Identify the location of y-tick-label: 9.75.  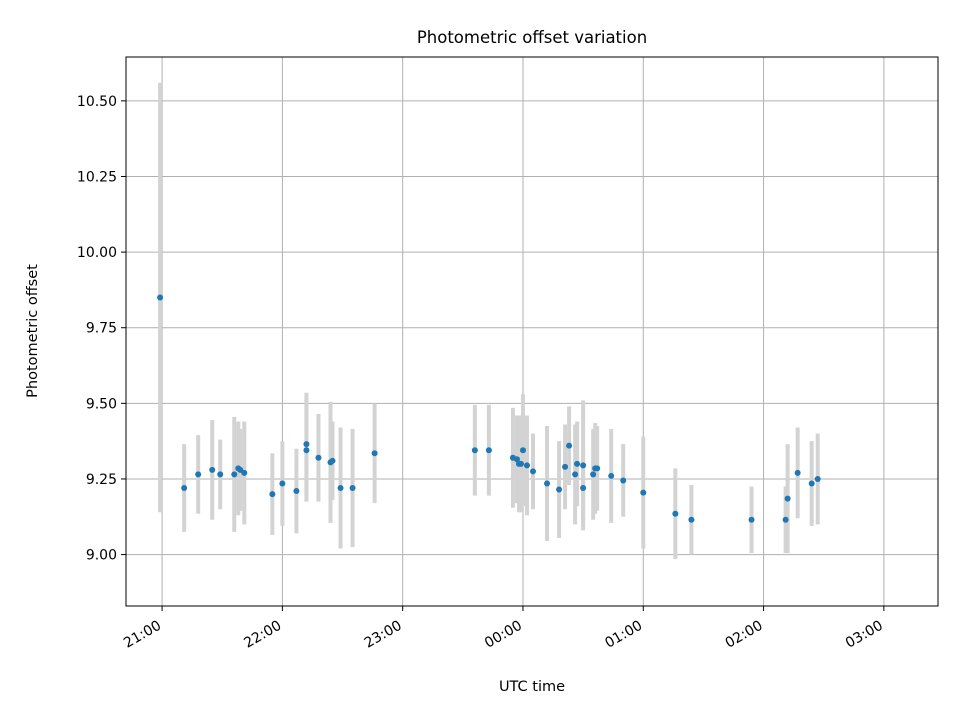
(101, 329).